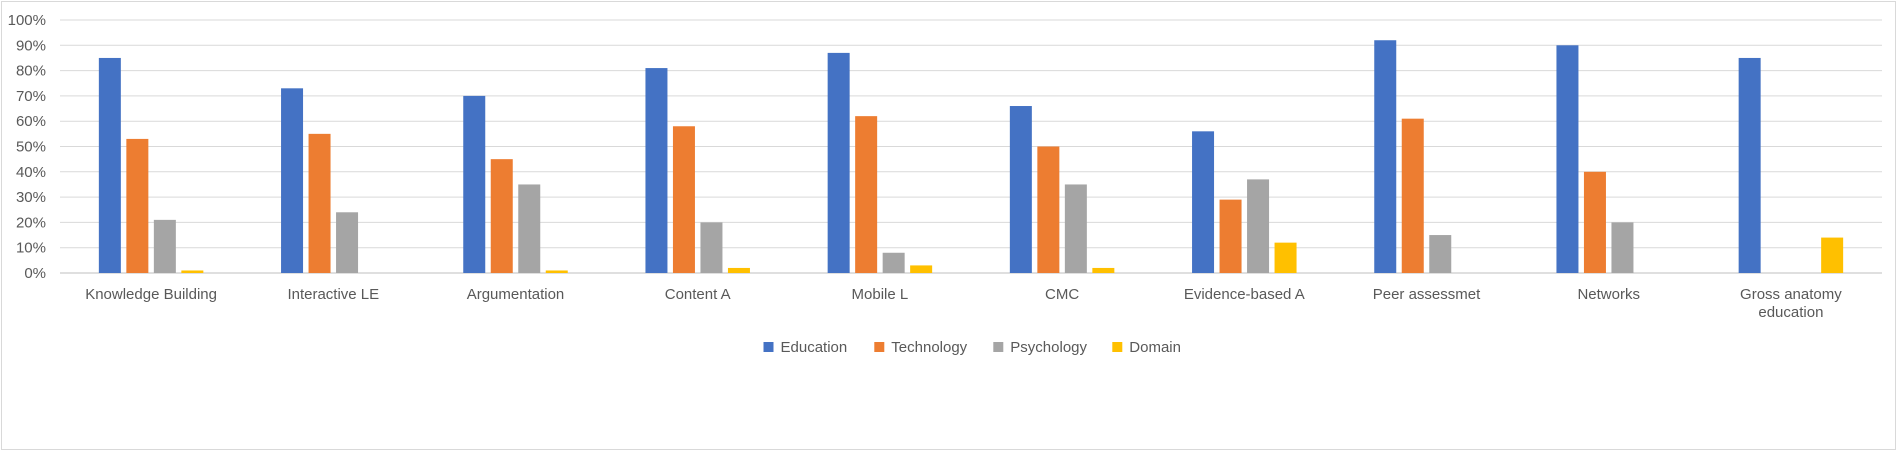  What do you see at coordinates (929, 347) in the screenshot?
I see `legend-label-technology: Technology` at bounding box center [929, 347].